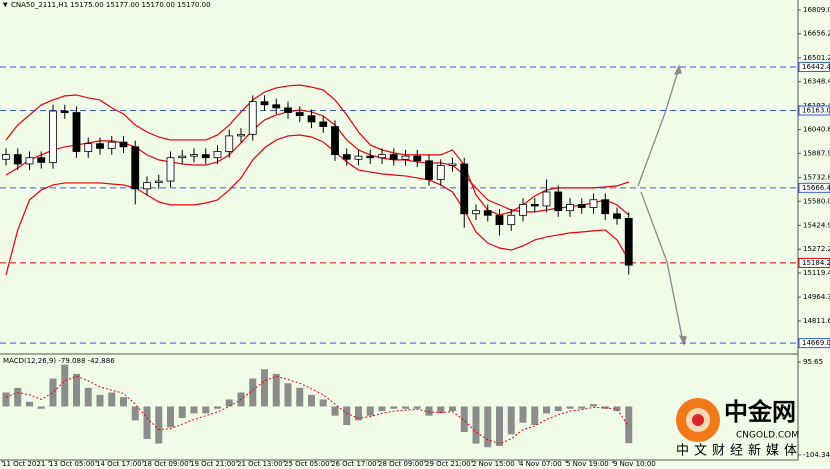 This screenshot has height=469, width=830. I want to click on x-tick-label: 14 Oct 17:00, so click(119, 464).